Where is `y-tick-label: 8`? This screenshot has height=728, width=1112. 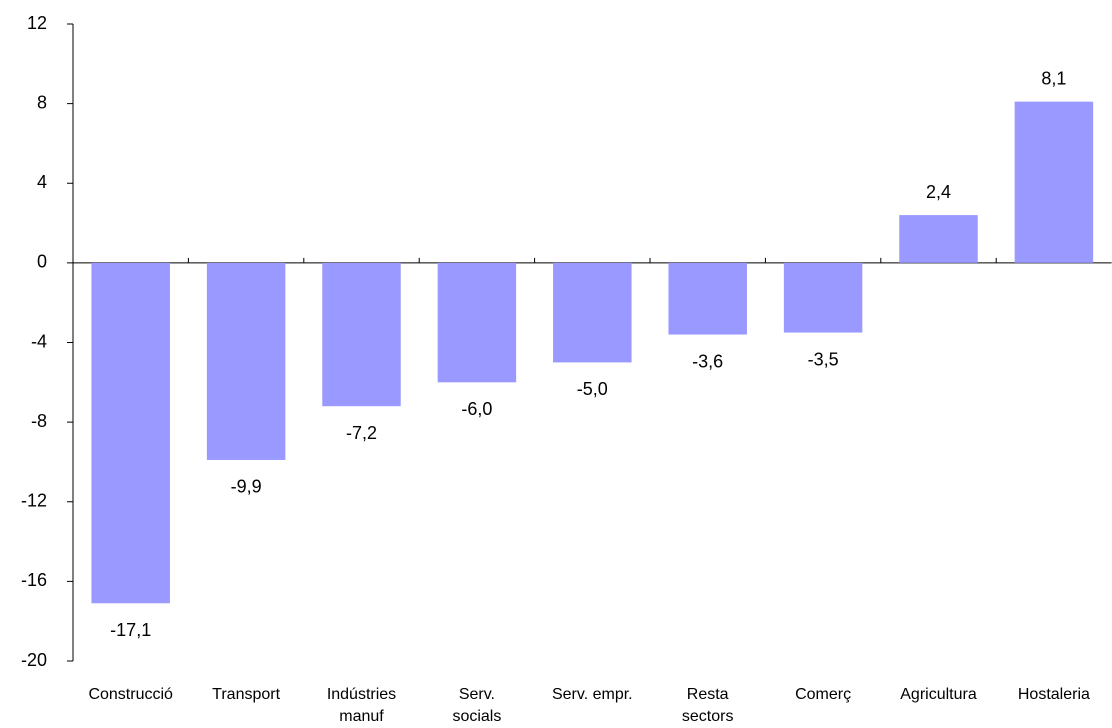
y-tick-label: 8 is located at coordinates (42, 102).